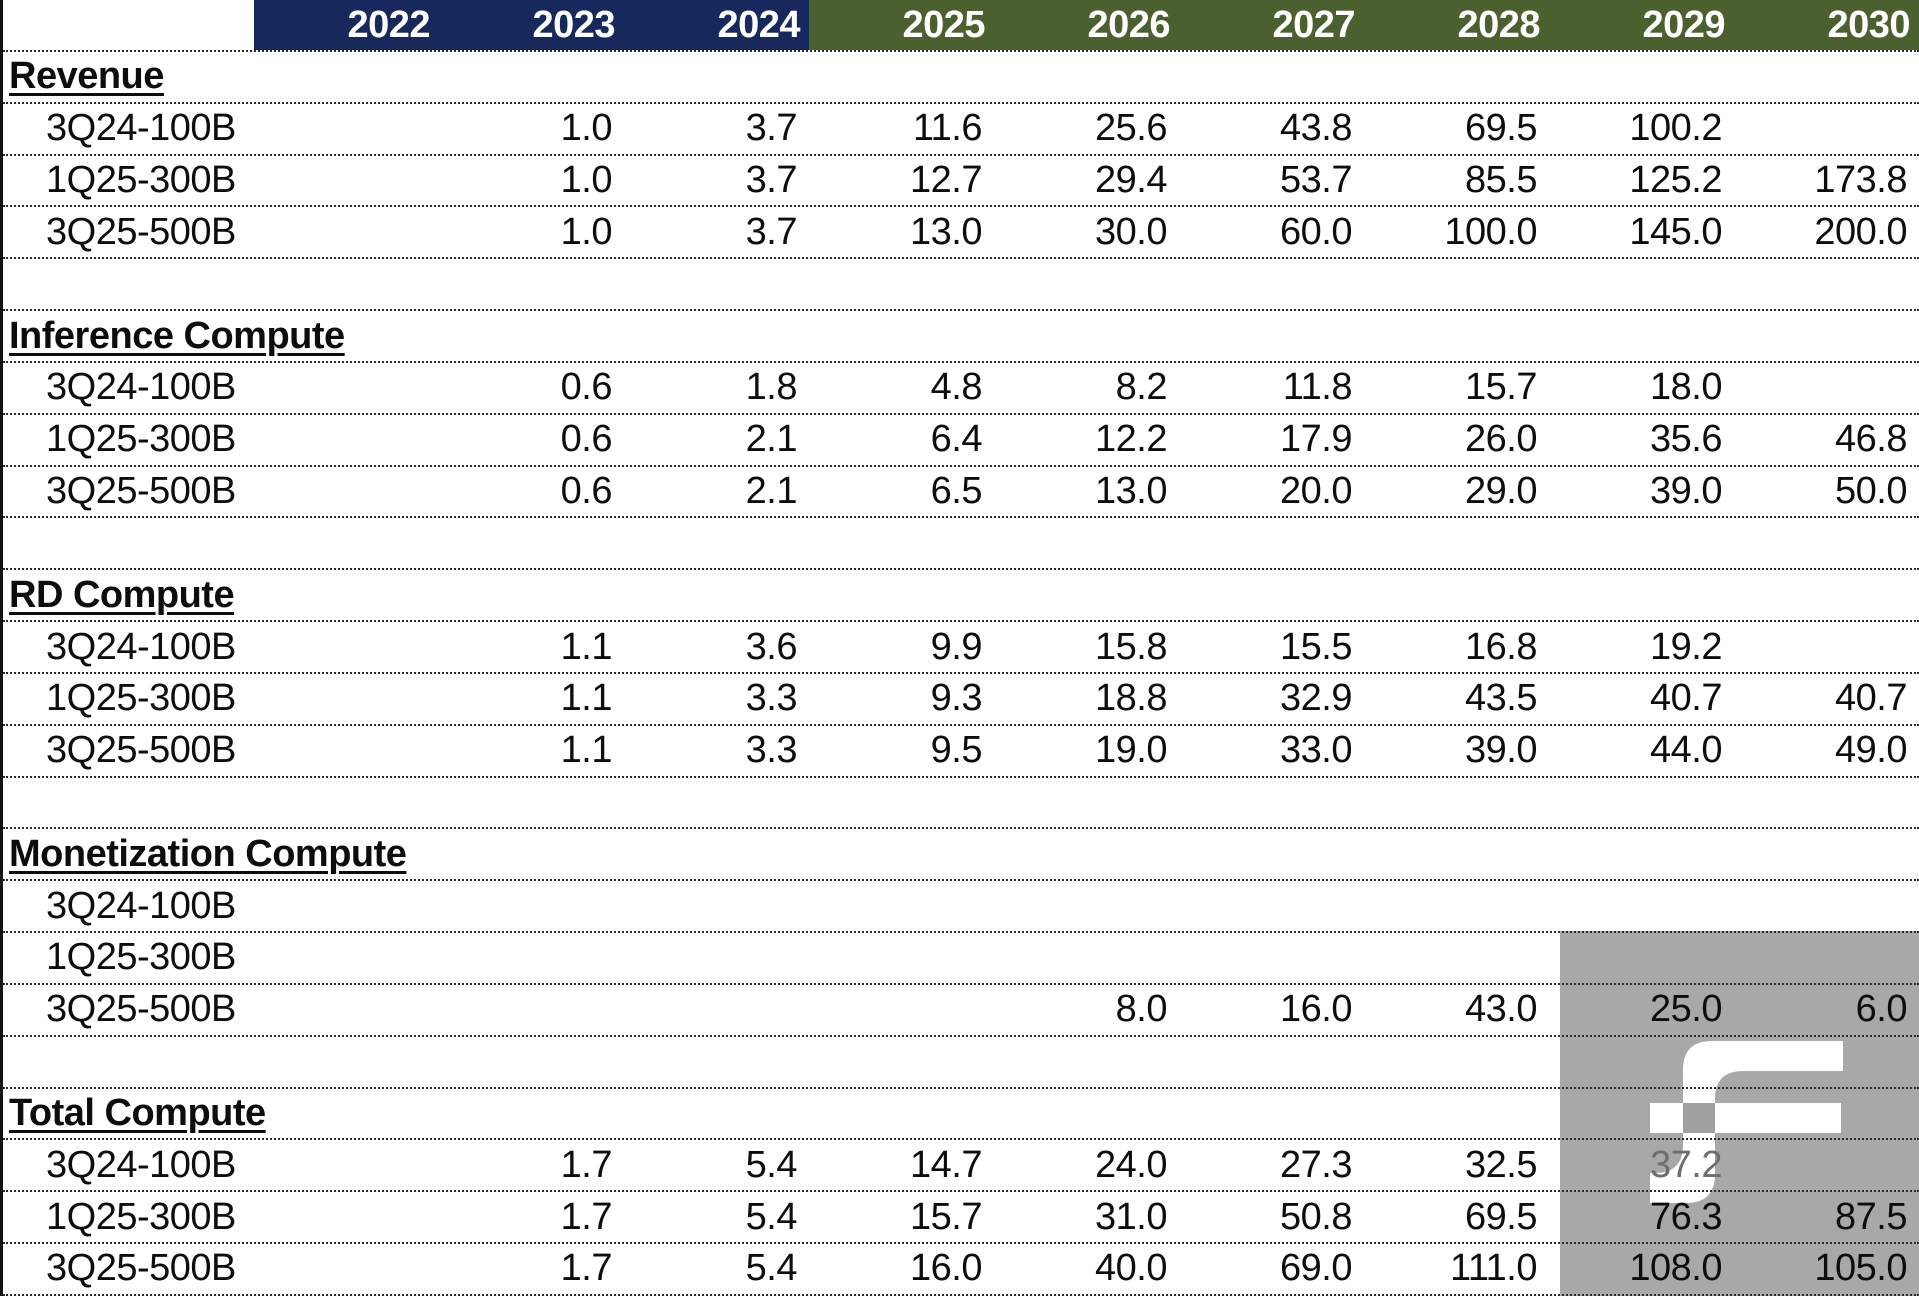  Describe the element at coordinates (1086, 25) in the screenshot. I see `year-header-2026: 2026` at that location.